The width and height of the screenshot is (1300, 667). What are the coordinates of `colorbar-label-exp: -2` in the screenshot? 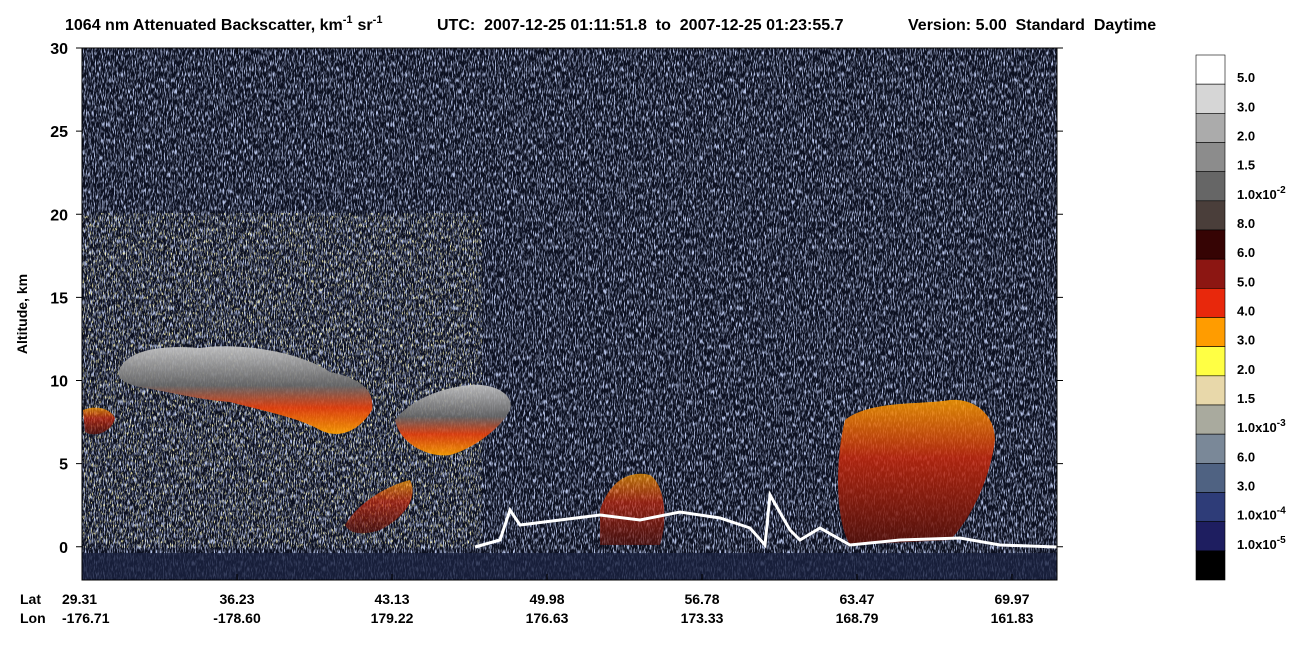 It's located at (1281, 190).